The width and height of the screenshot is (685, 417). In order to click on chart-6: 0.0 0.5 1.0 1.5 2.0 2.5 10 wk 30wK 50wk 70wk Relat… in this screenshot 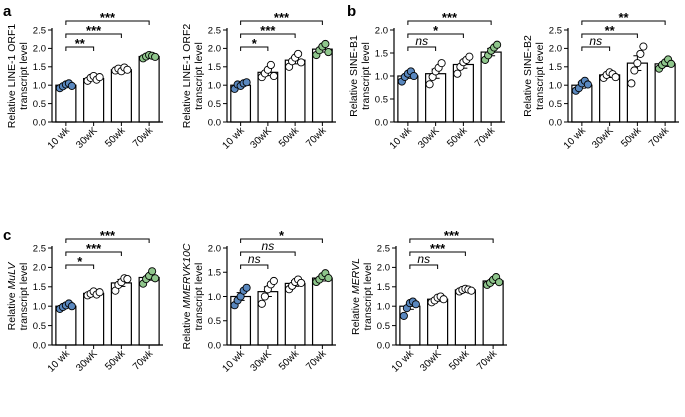, I will do `click(428, 301)`.